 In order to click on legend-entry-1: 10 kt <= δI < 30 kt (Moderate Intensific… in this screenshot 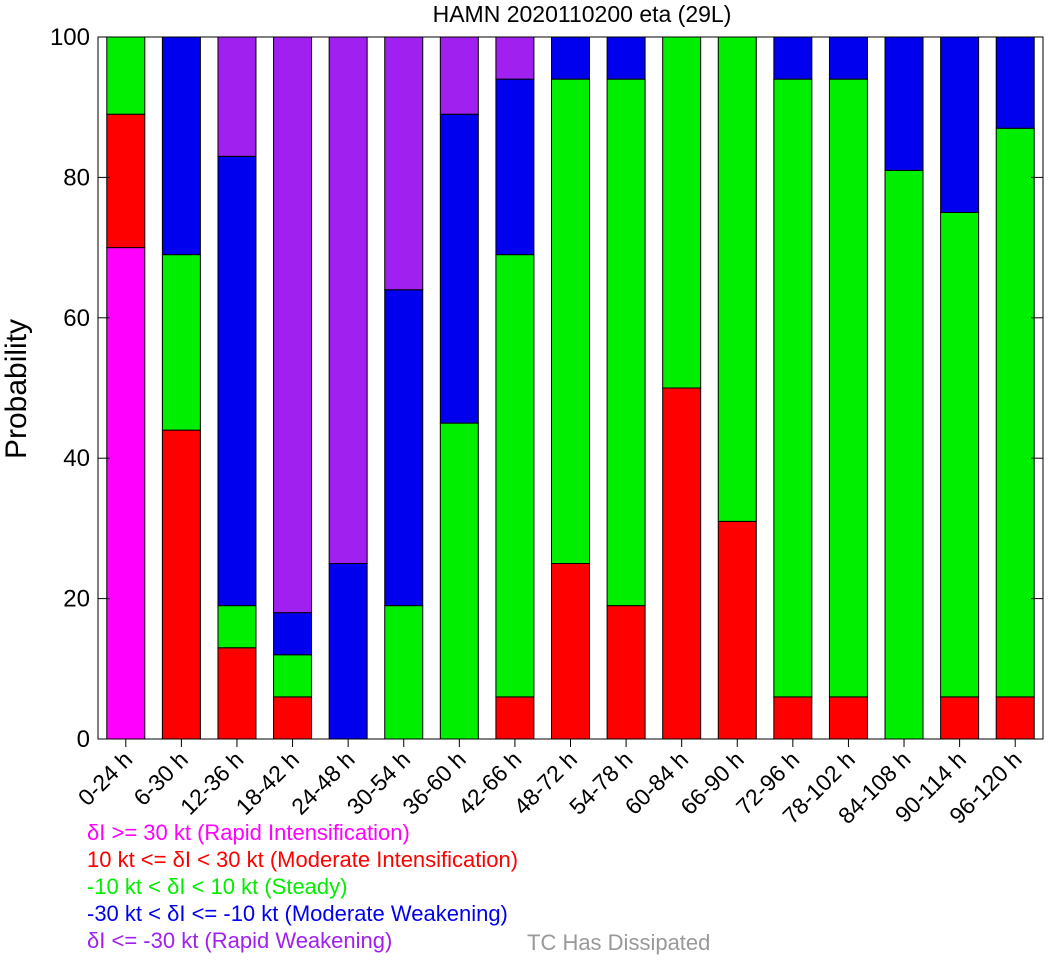, I will do `click(303, 859)`.